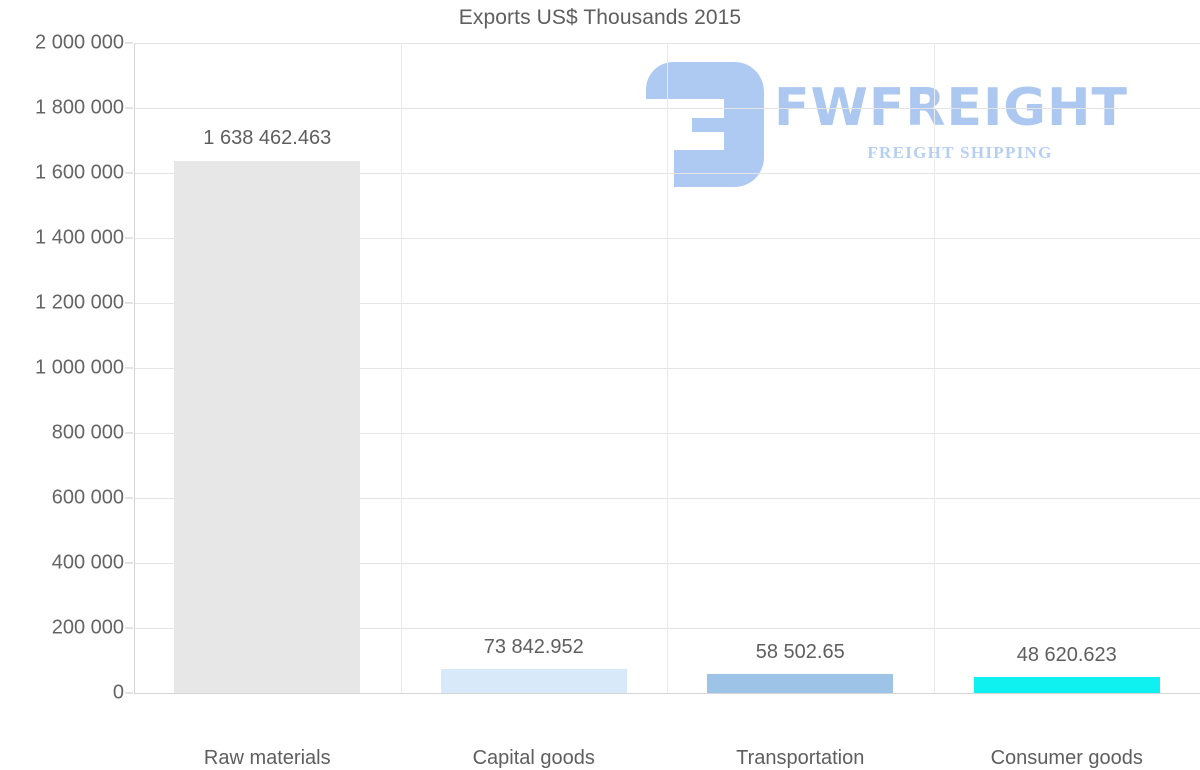 This screenshot has width=1200, height=770. What do you see at coordinates (533, 758) in the screenshot?
I see `x-axis-tick-label: Capital goods` at bounding box center [533, 758].